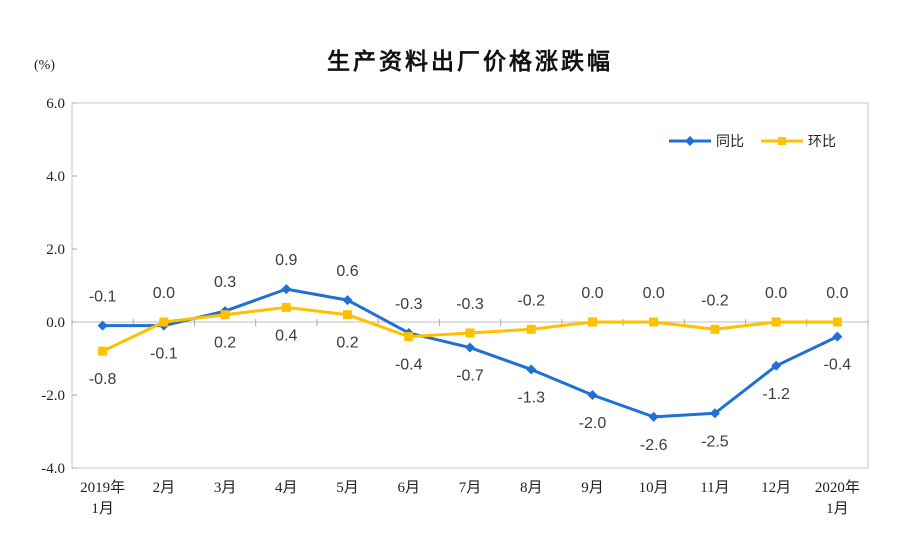  What do you see at coordinates (470, 61) in the screenshot?
I see `chart-title: 生产资料出厂价格涨跌幅` at bounding box center [470, 61].